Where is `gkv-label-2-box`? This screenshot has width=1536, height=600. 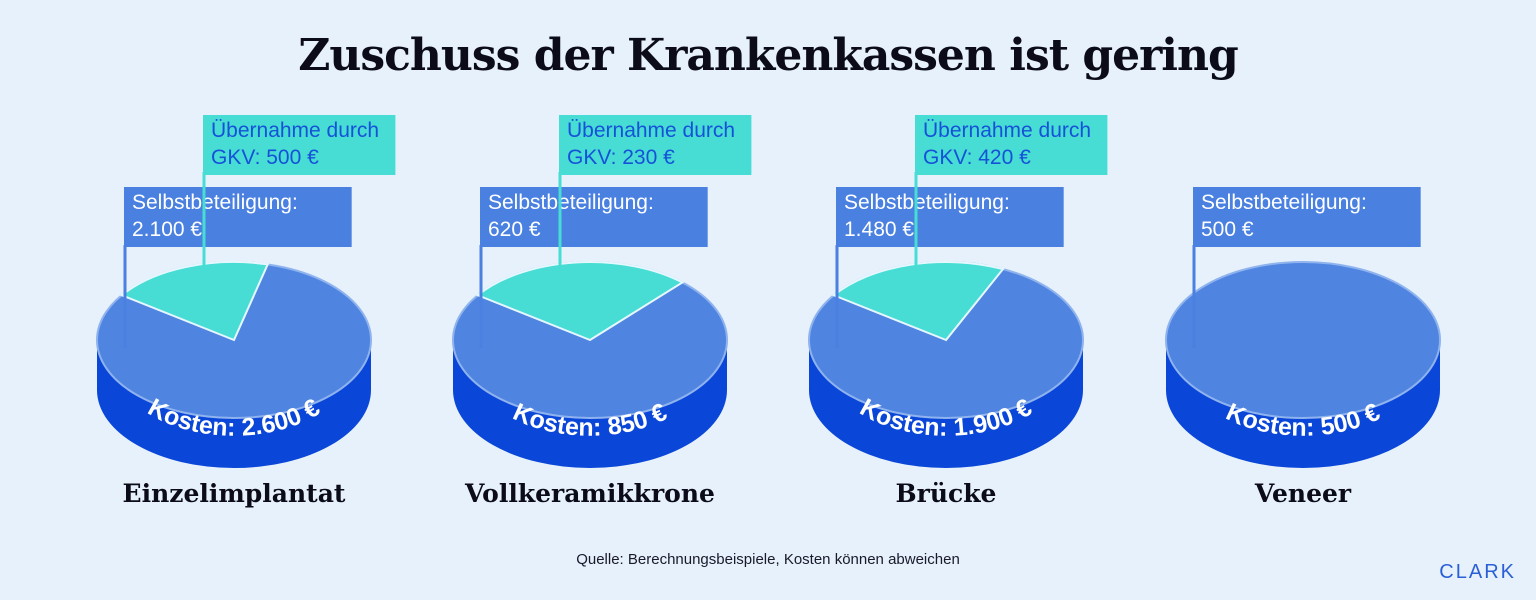 gkv-label-2-box is located at coordinates (1011, 145).